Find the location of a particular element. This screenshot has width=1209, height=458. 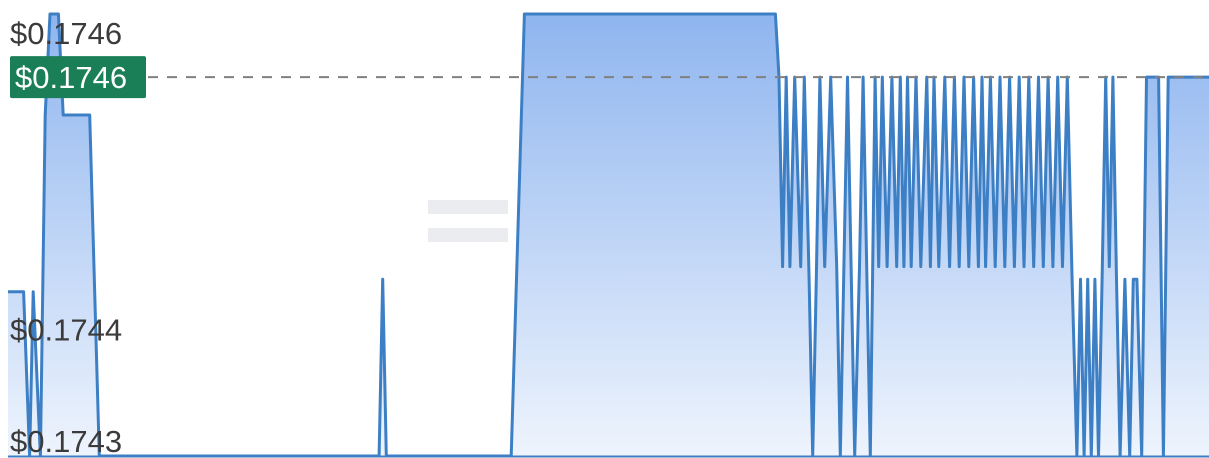

current-price-tag-bg is located at coordinates (78, 77).